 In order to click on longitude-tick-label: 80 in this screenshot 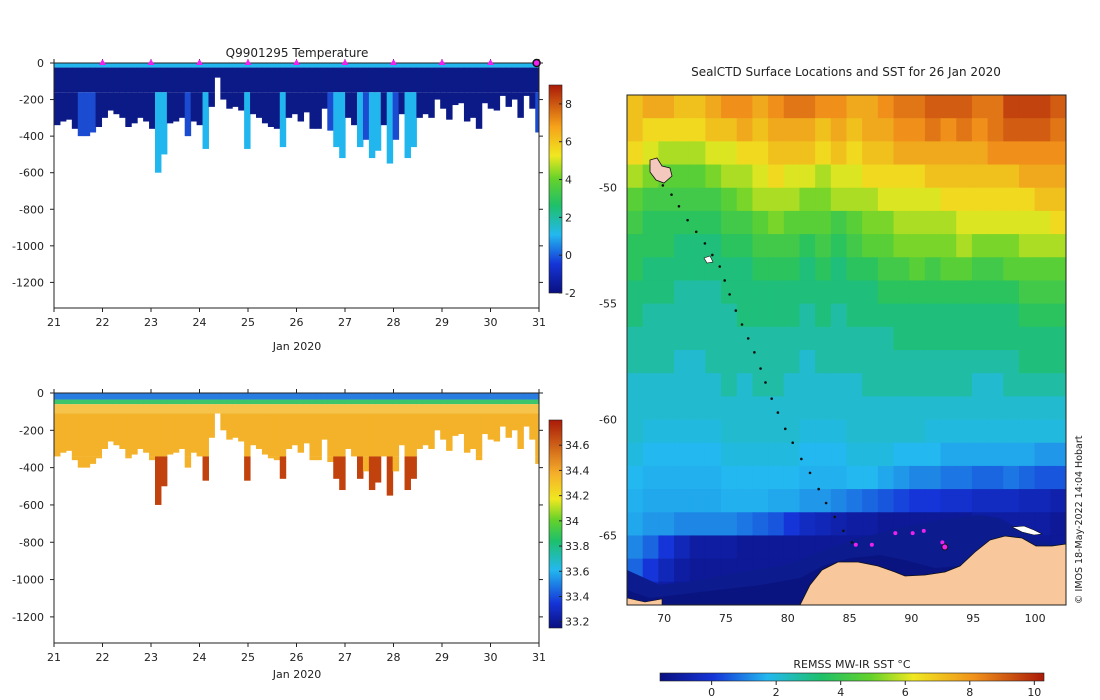, I will do `click(788, 618)`.